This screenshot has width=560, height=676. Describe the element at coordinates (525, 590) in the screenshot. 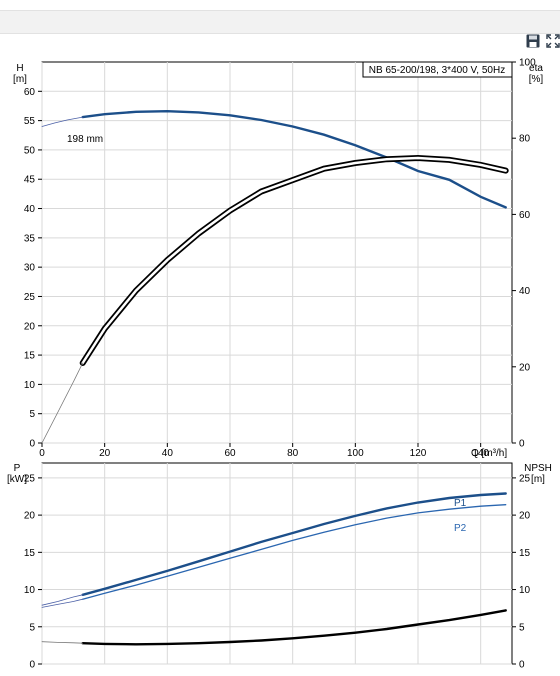

I see `right-tick-label: 10` at that location.